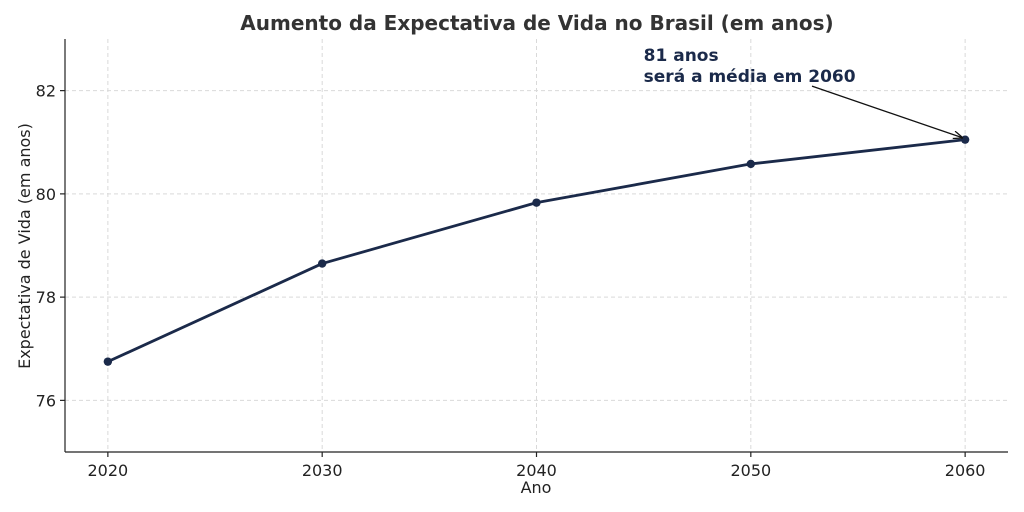 This screenshot has width=1024, height=512. What do you see at coordinates (536, 487) in the screenshot?
I see `x-axis-label: Ano` at bounding box center [536, 487].